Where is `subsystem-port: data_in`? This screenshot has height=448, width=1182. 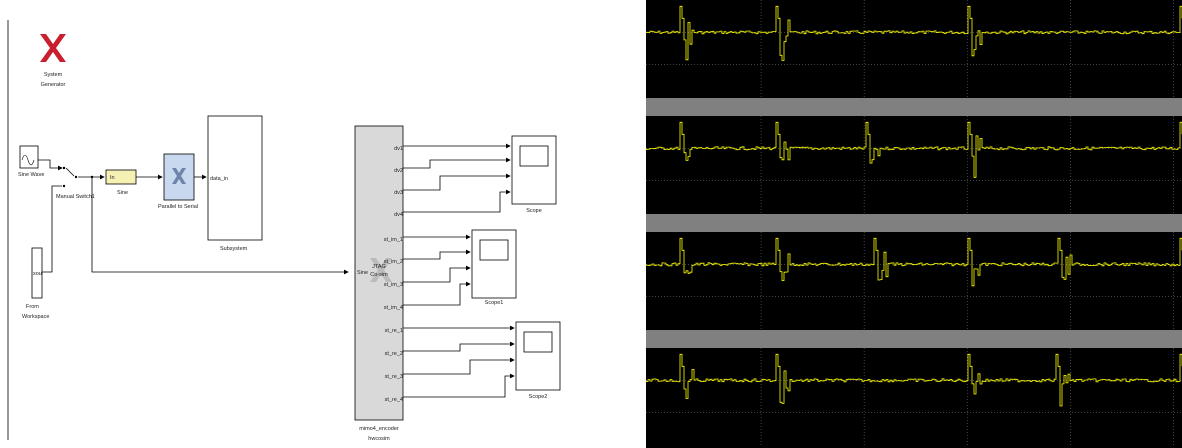 subsystem-port: data_in is located at coordinates (219, 179).